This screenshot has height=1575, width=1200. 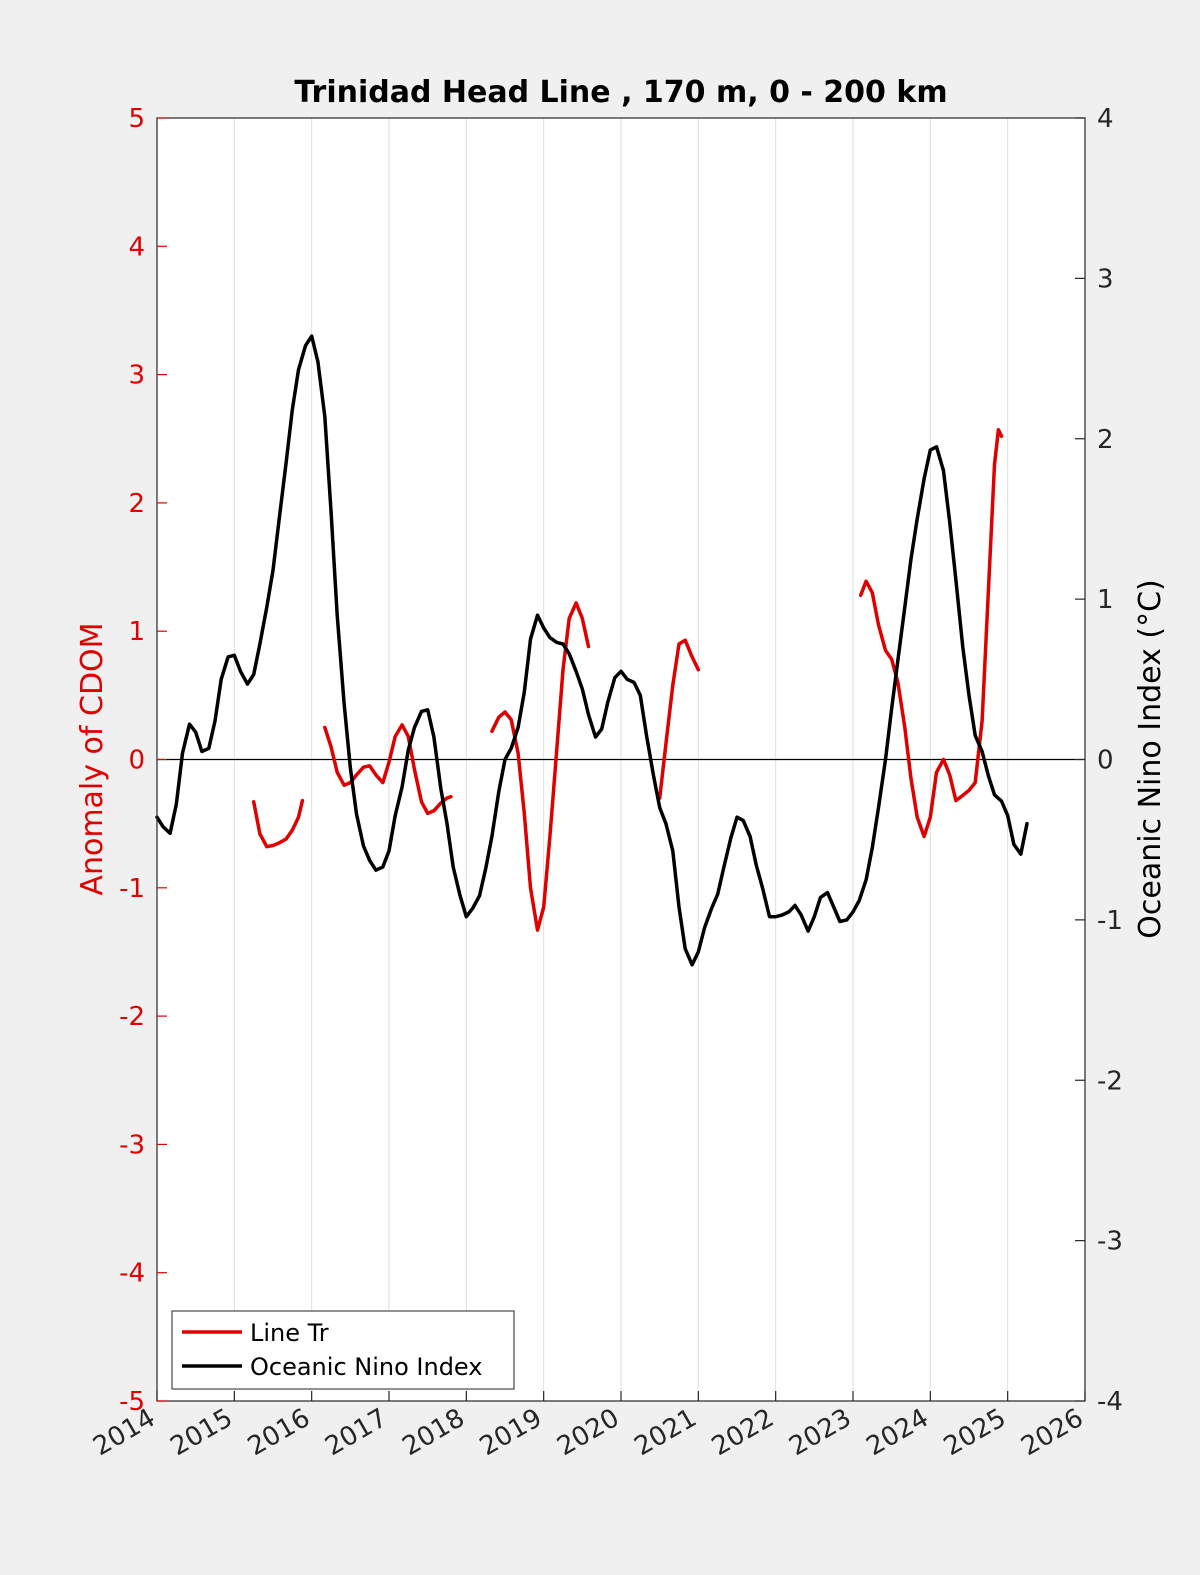 What do you see at coordinates (1105, 761) in the screenshot?
I see `y-right-tick-label: 0` at bounding box center [1105, 761].